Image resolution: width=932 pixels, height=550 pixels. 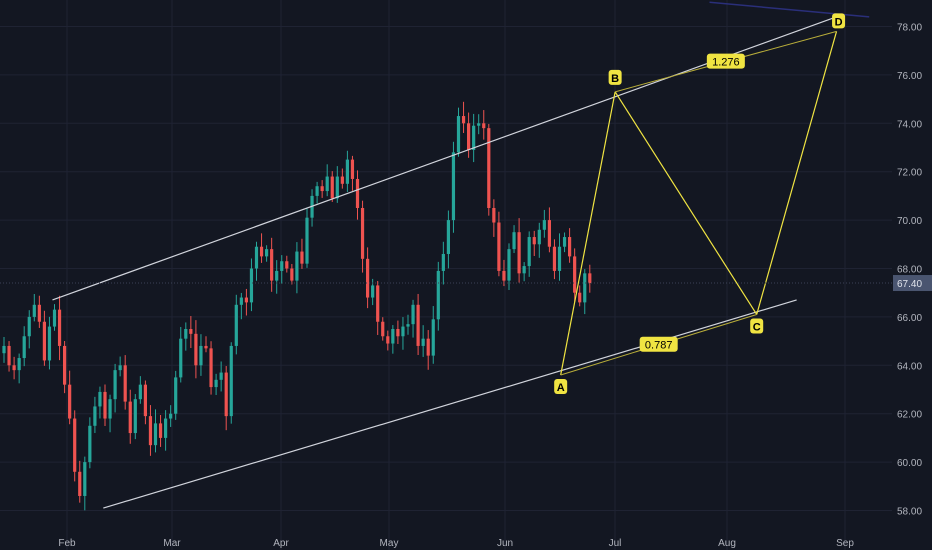 What do you see at coordinates (757, 327) in the screenshot?
I see `pattern-point-label: C` at bounding box center [757, 327].